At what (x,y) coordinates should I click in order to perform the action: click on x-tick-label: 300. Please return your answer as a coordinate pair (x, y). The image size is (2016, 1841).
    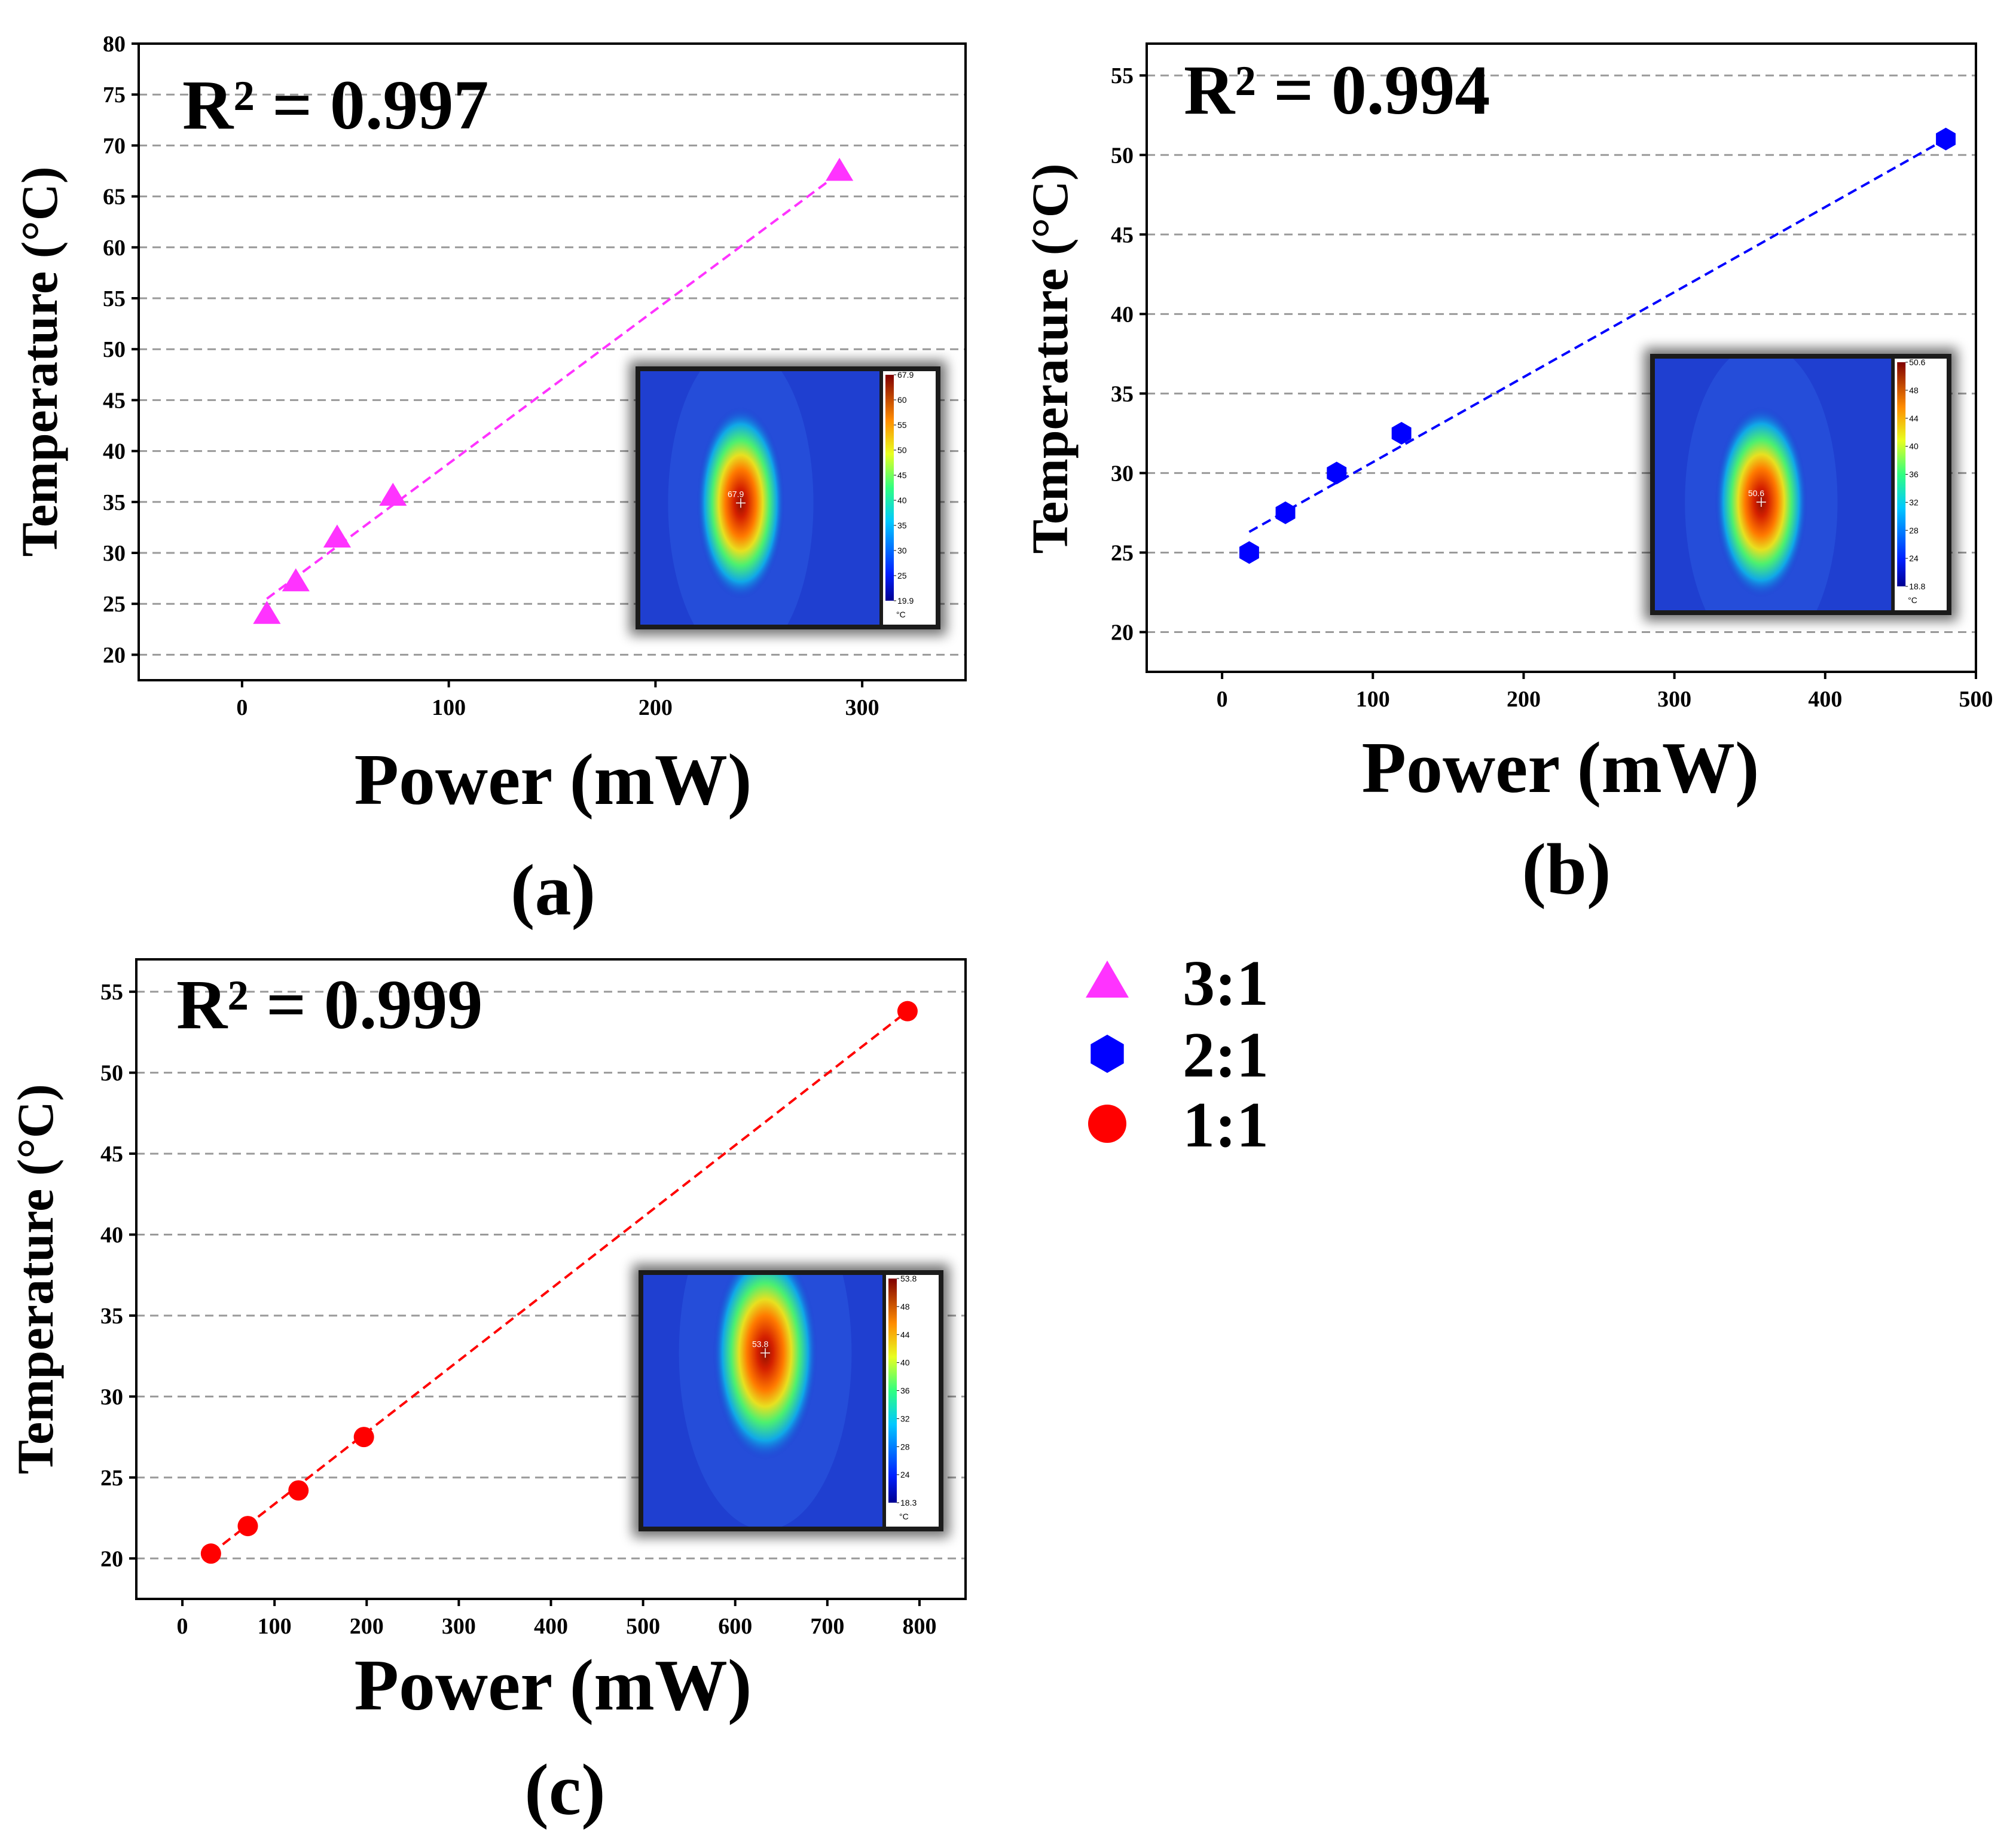
    Looking at the image, I should click on (862, 707).